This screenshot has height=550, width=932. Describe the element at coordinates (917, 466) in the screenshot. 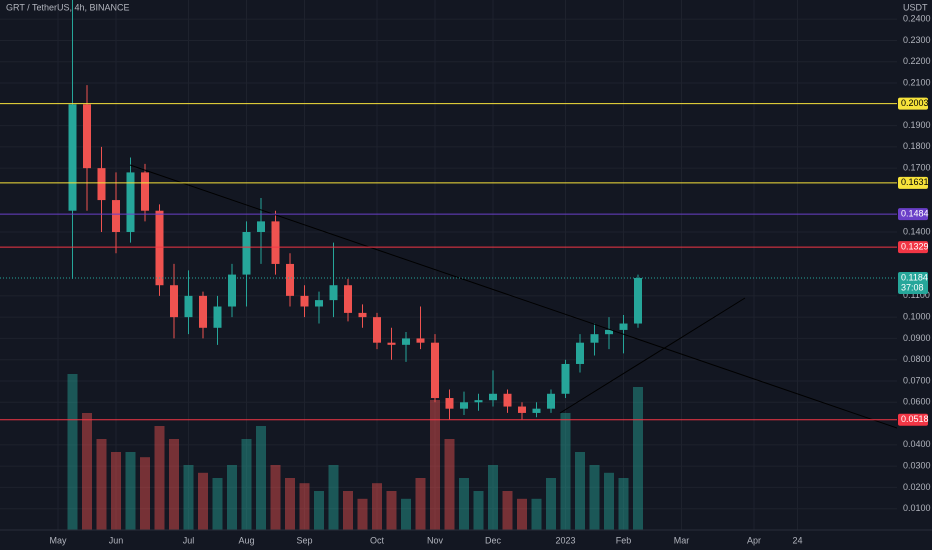

I see `y-tick-label: 0.0300` at that location.